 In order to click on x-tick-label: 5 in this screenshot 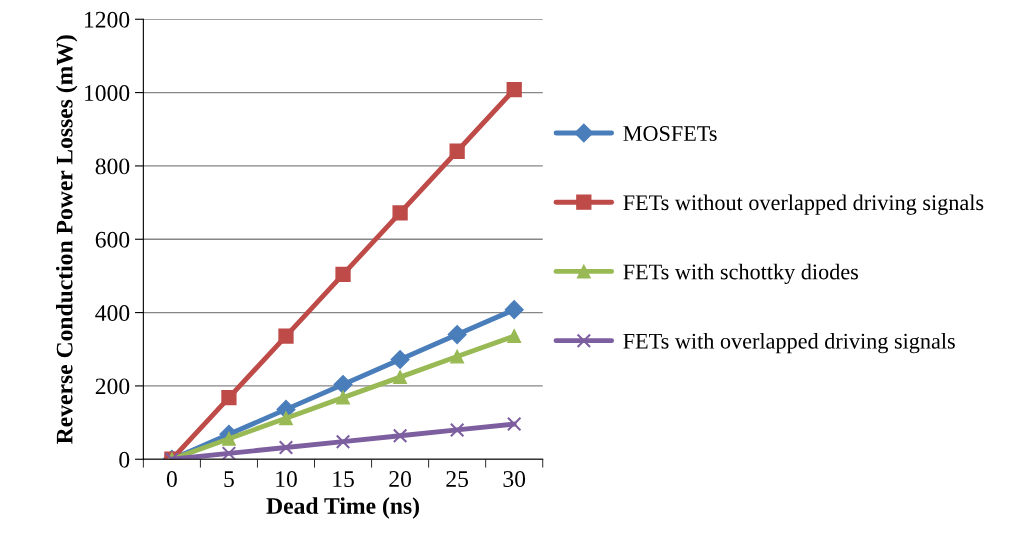, I will do `click(229, 479)`.